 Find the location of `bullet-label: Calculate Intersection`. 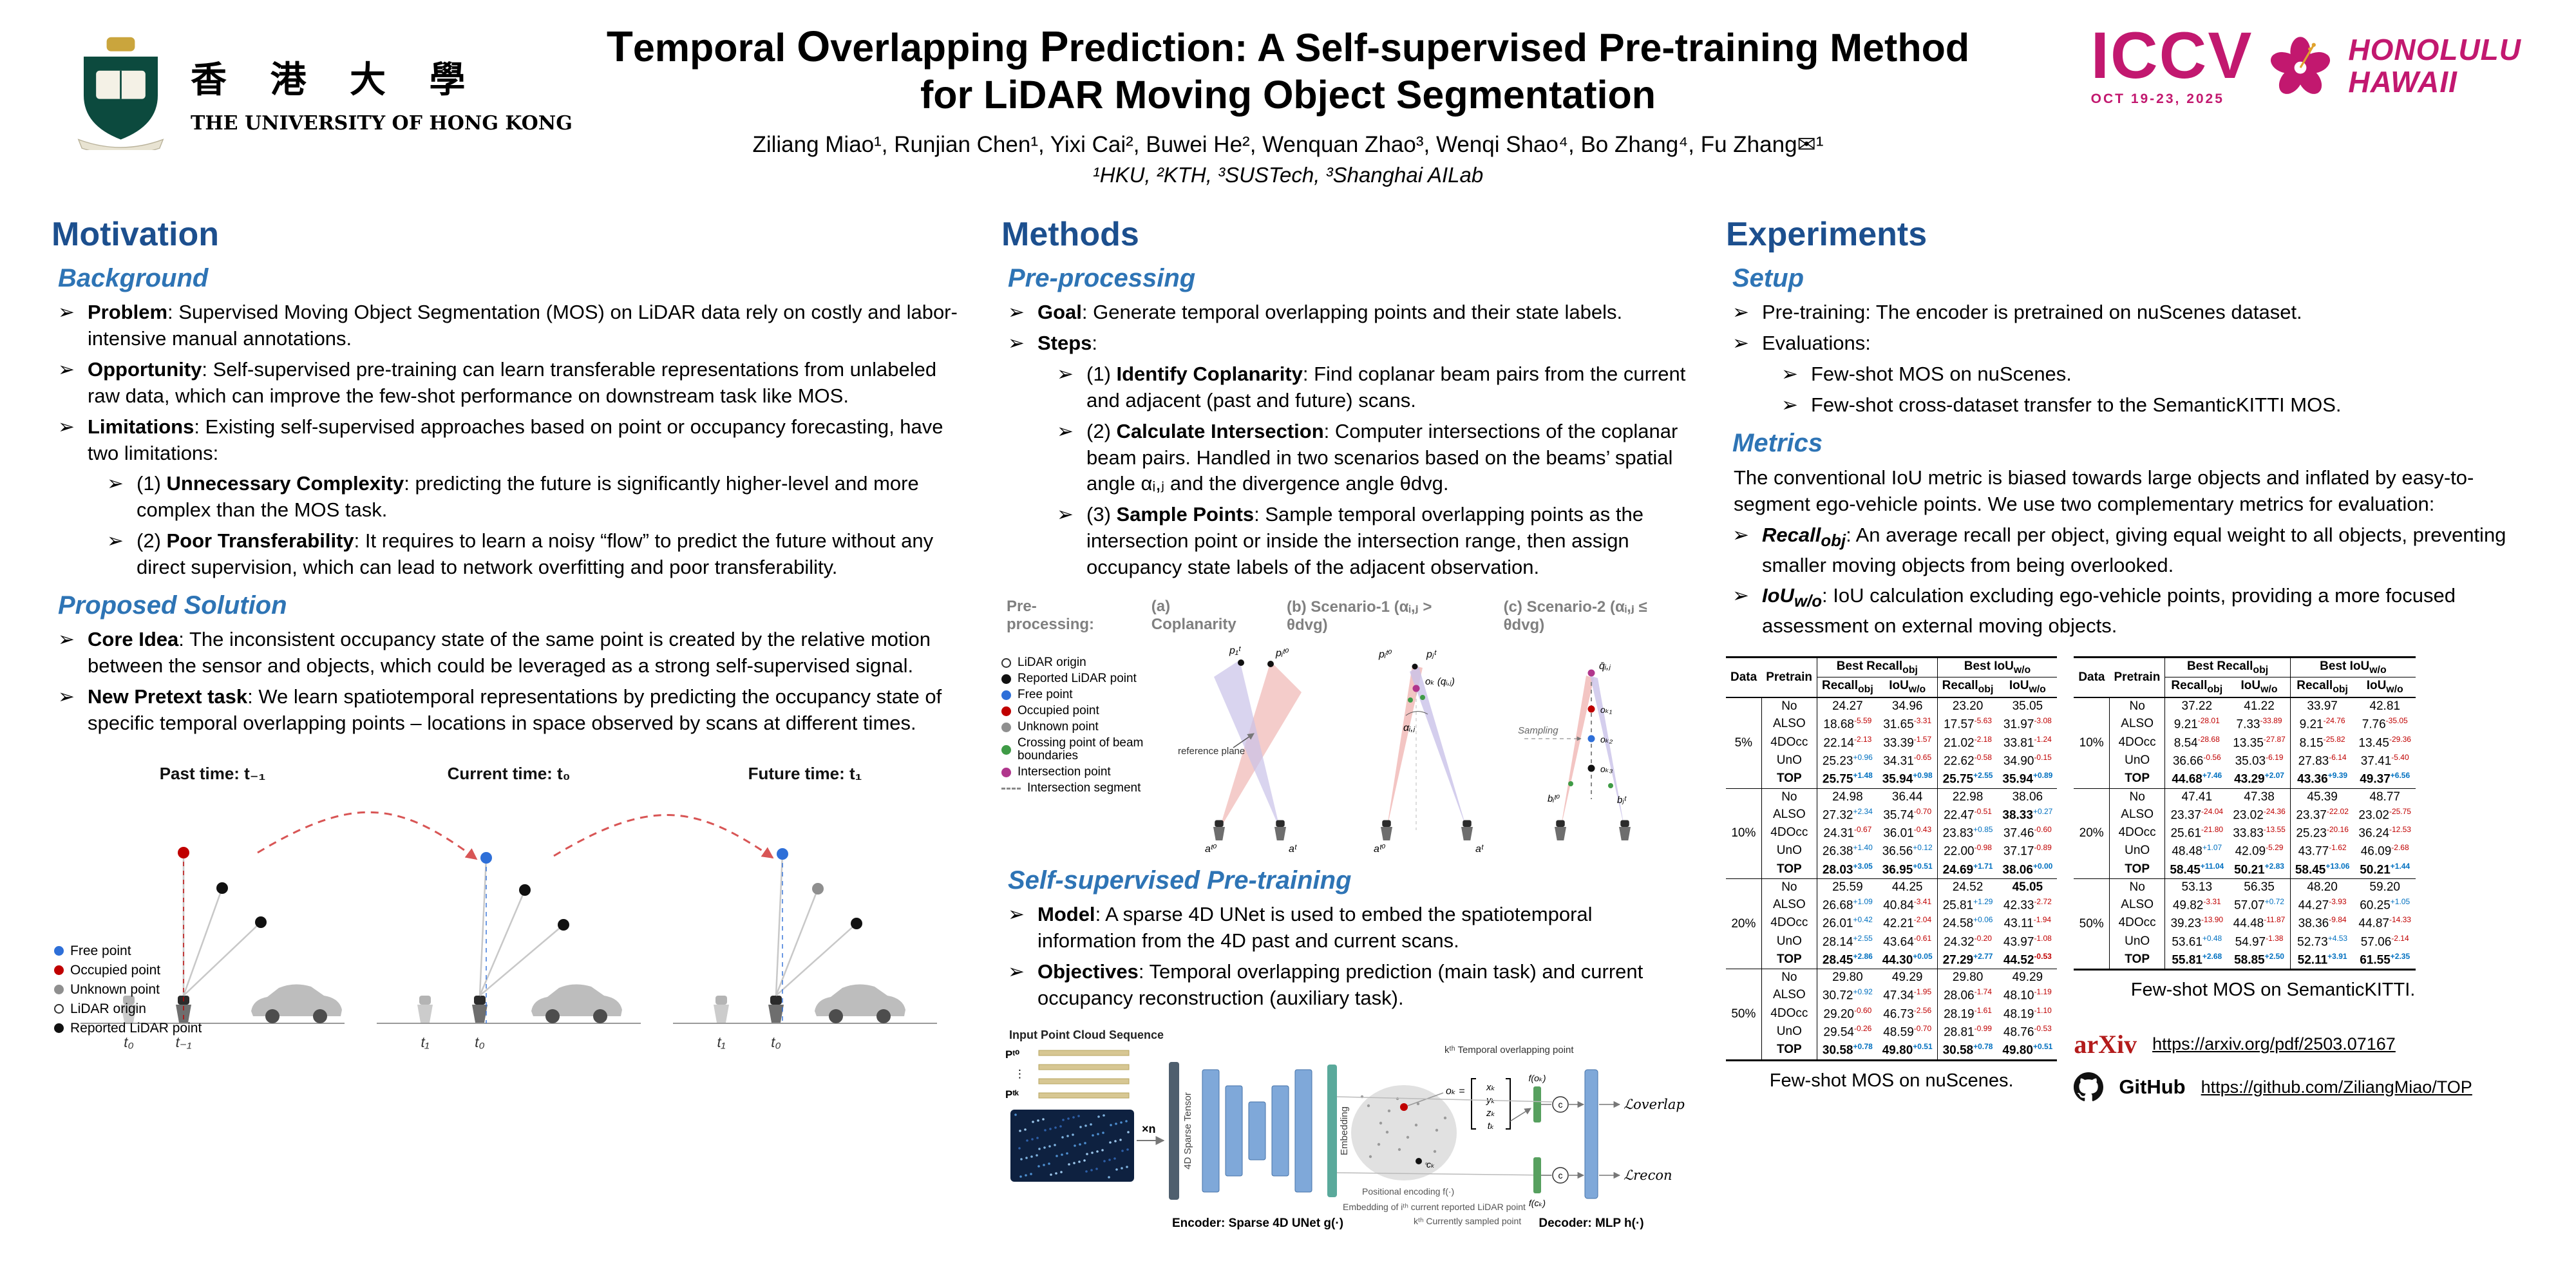

bullet-label: Calculate Intersection is located at coordinates (1220, 431).